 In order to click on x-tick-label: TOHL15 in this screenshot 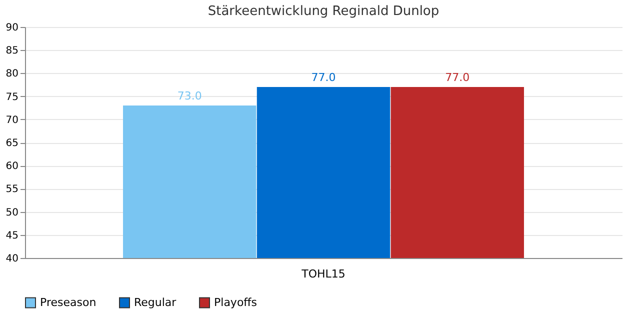, I will do `click(323, 274)`.